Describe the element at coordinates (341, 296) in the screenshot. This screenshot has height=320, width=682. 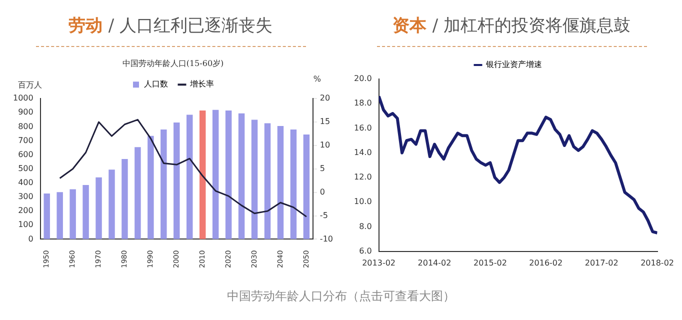
I see `text: 中国劳动年龄人口分布（点击可查看大图）` at that location.